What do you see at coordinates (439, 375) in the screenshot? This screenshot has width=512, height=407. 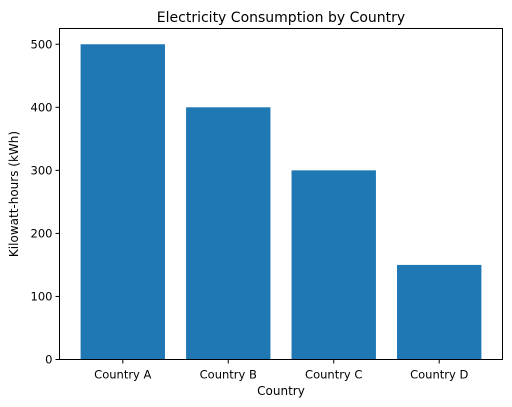 I see `x-tick-label: Country D` at bounding box center [439, 375].